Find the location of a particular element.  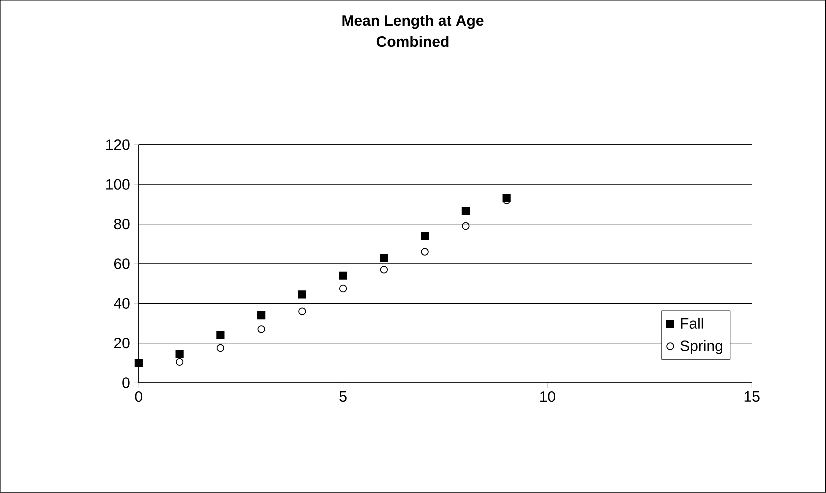

x-tick-label: 10 is located at coordinates (548, 397).